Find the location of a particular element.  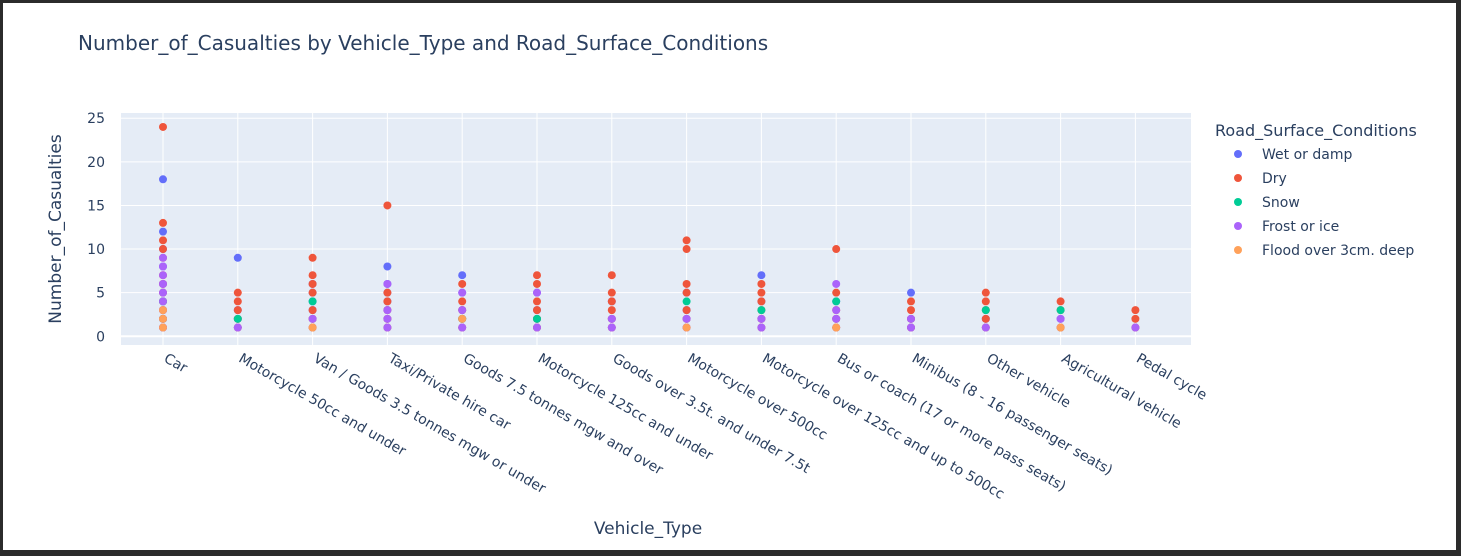

legend-item: Snow is located at coordinates (1267, 203).